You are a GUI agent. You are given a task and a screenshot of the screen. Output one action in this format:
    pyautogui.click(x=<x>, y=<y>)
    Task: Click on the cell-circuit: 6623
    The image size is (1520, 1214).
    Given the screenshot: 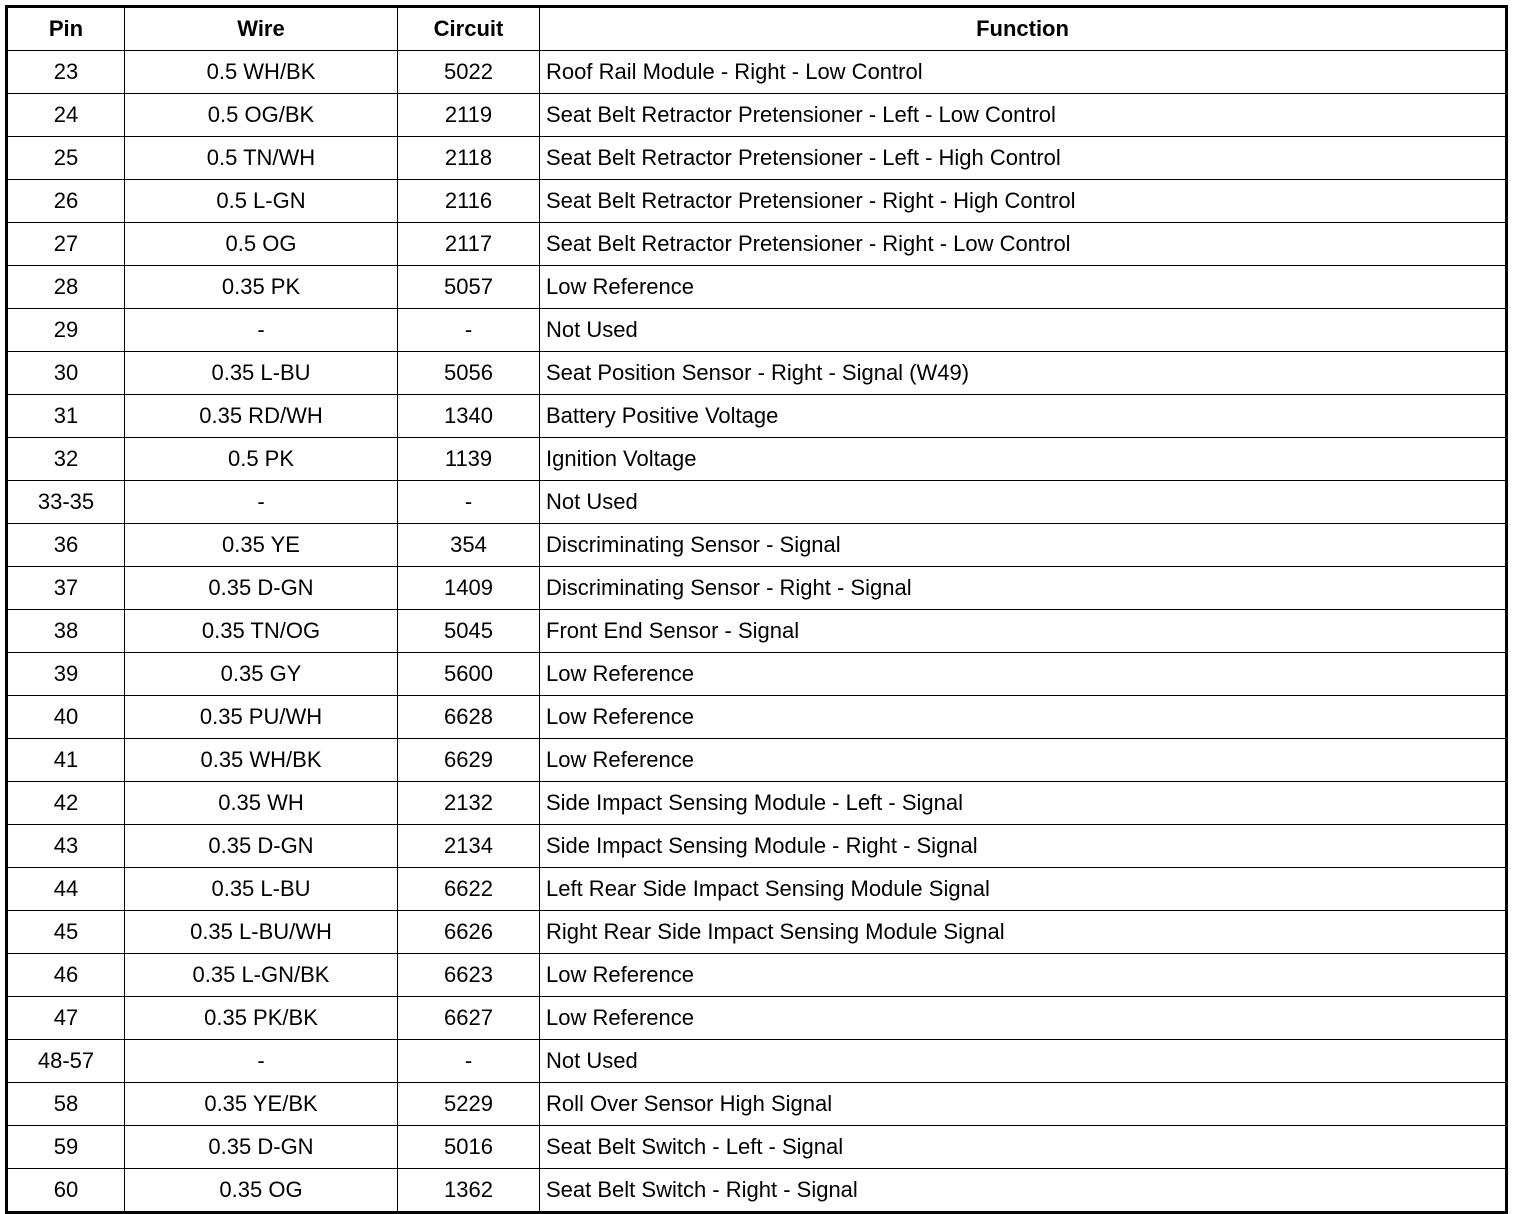 What is the action you would take?
    pyautogui.click(x=468, y=975)
    